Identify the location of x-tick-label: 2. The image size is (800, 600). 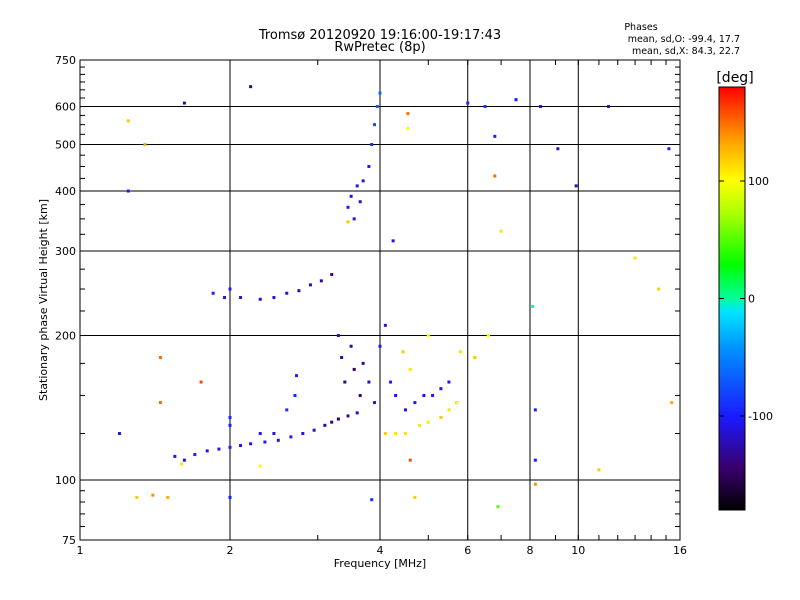
(230, 550).